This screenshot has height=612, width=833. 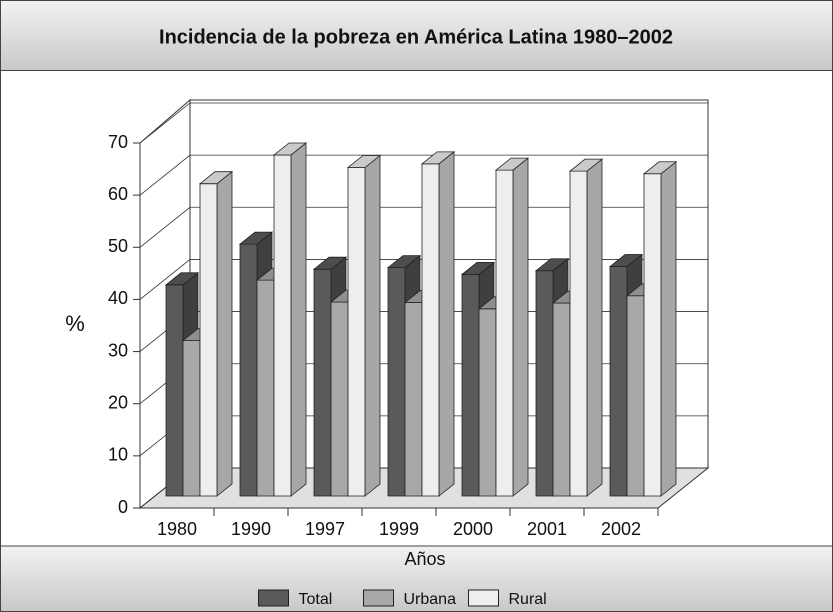 I want to click on x-axis-label: Años, so click(x=424, y=559).